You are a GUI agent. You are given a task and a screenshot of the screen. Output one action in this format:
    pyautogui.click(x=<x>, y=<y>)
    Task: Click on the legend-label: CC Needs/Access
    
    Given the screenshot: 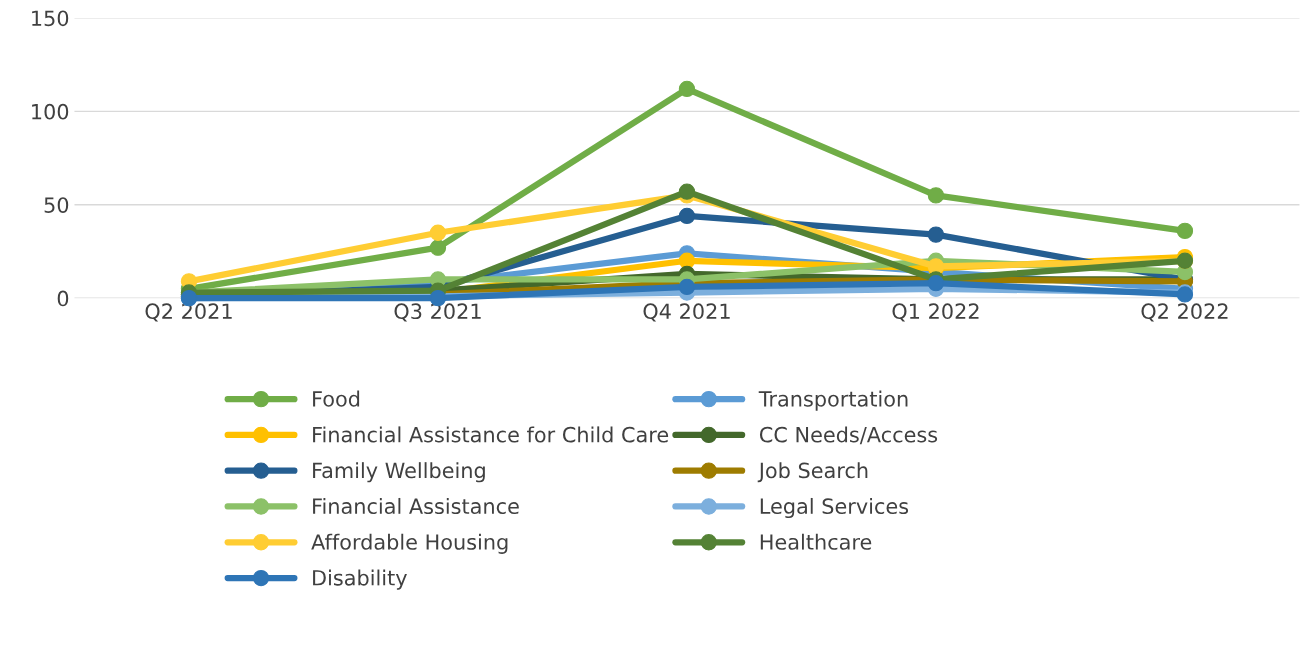 What is the action you would take?
    pyautogui.click(x=848, y=435)
    